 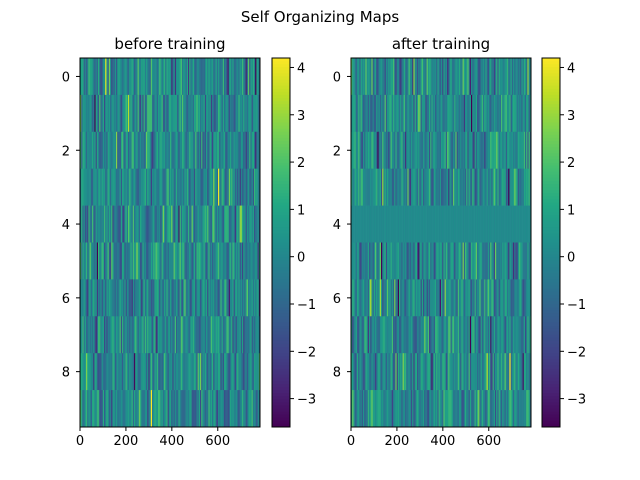 I want to click on colorbar-tick-label: 0, so click(x=571, y=258).